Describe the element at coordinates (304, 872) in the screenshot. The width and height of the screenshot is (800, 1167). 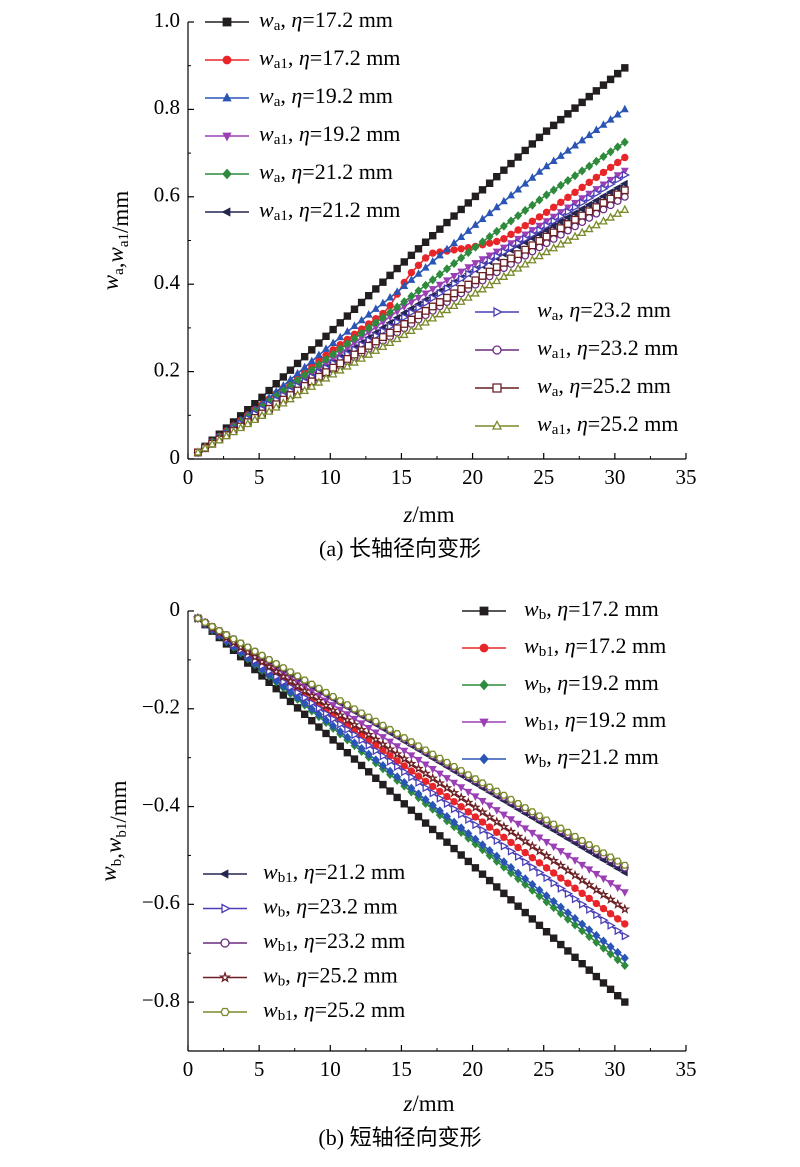
I see `legend-item: wb1, η=21.2 mm` at that location.